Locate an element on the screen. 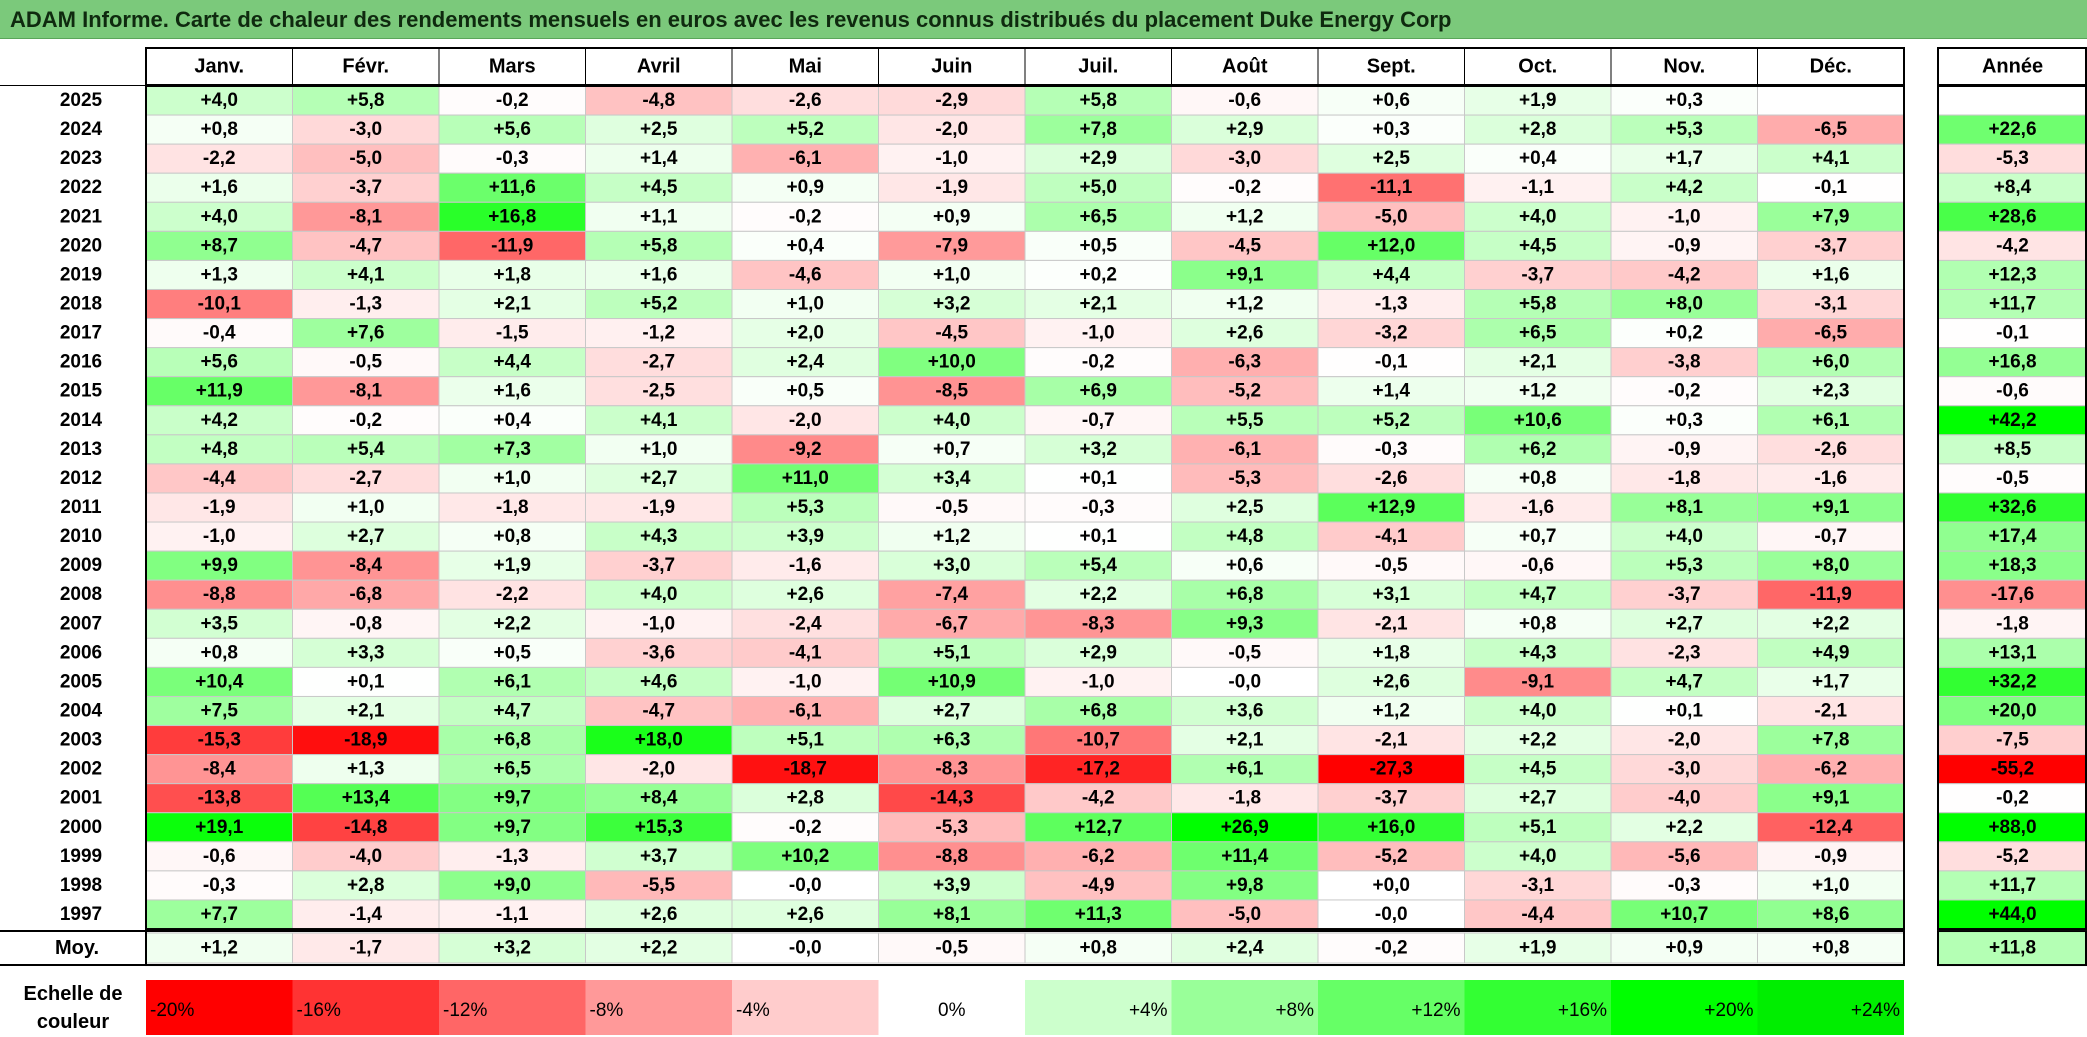 The image size is (2087, 1037). cell-value: +7,8 is located at coordinates (1098, 129).